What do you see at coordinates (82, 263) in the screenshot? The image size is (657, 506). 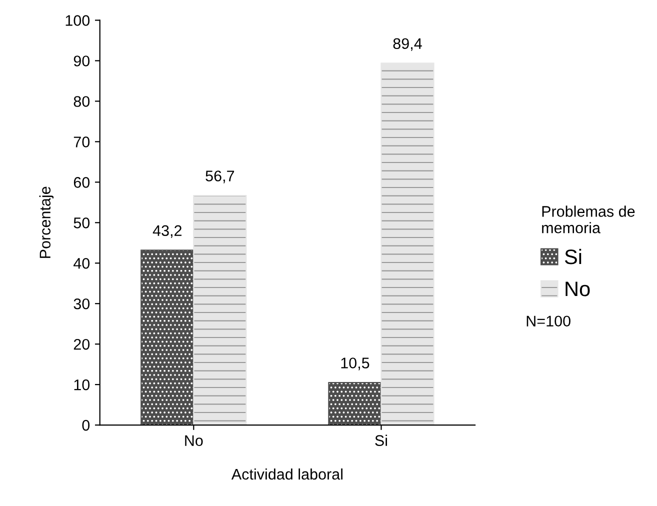 I see `y-tick-label: 40` at bounding box center [82, 263].